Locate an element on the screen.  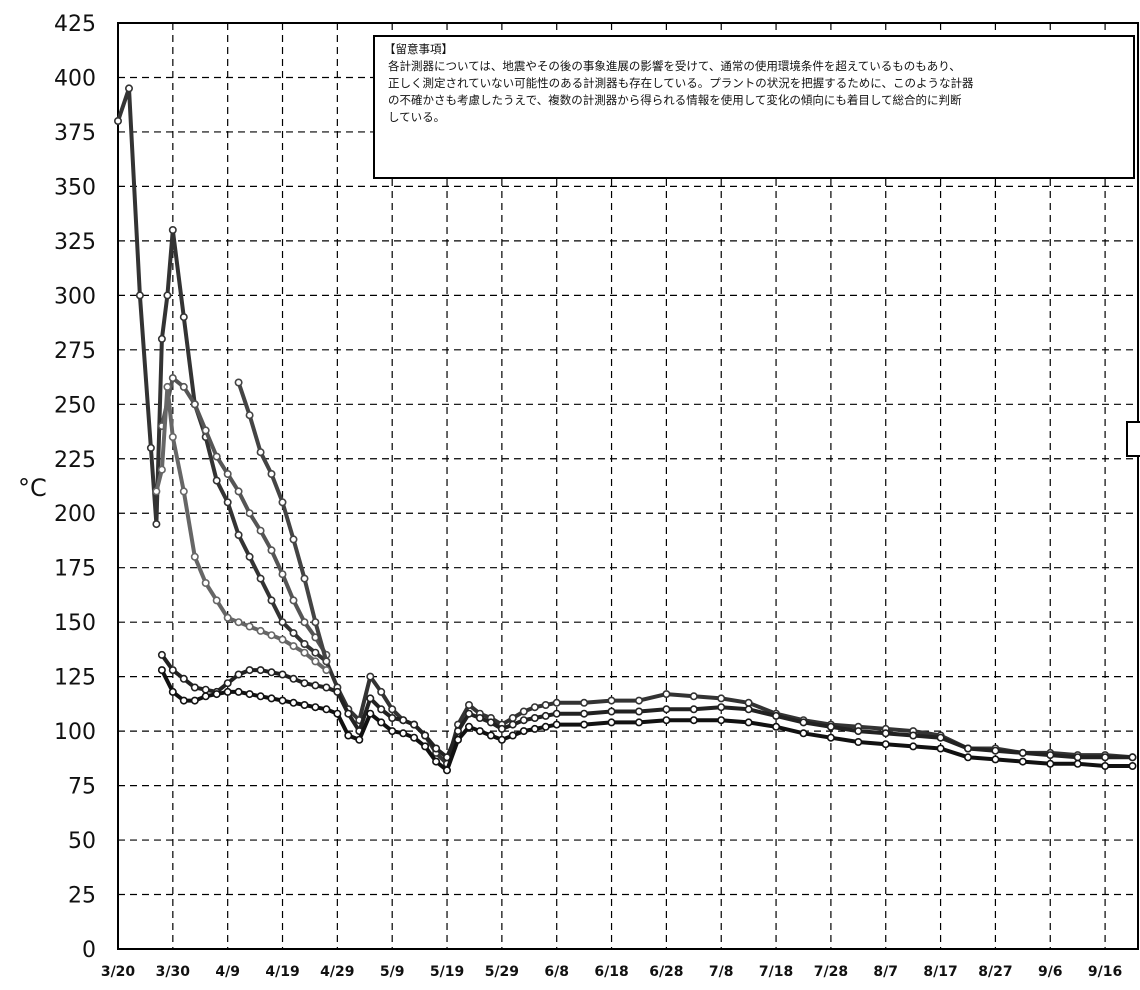
x-tick-label: 6/28 is located at coordinates (666, 972).